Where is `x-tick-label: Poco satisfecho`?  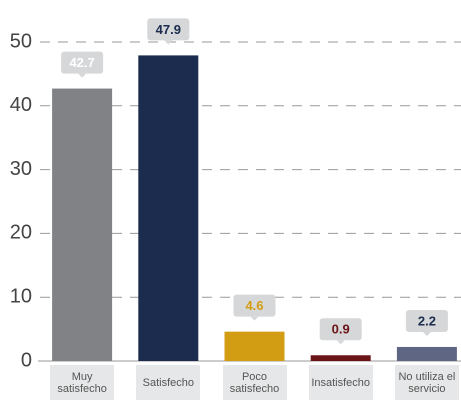
x-tick-label: Poco satisfecho is located at coordinates (254, 382).